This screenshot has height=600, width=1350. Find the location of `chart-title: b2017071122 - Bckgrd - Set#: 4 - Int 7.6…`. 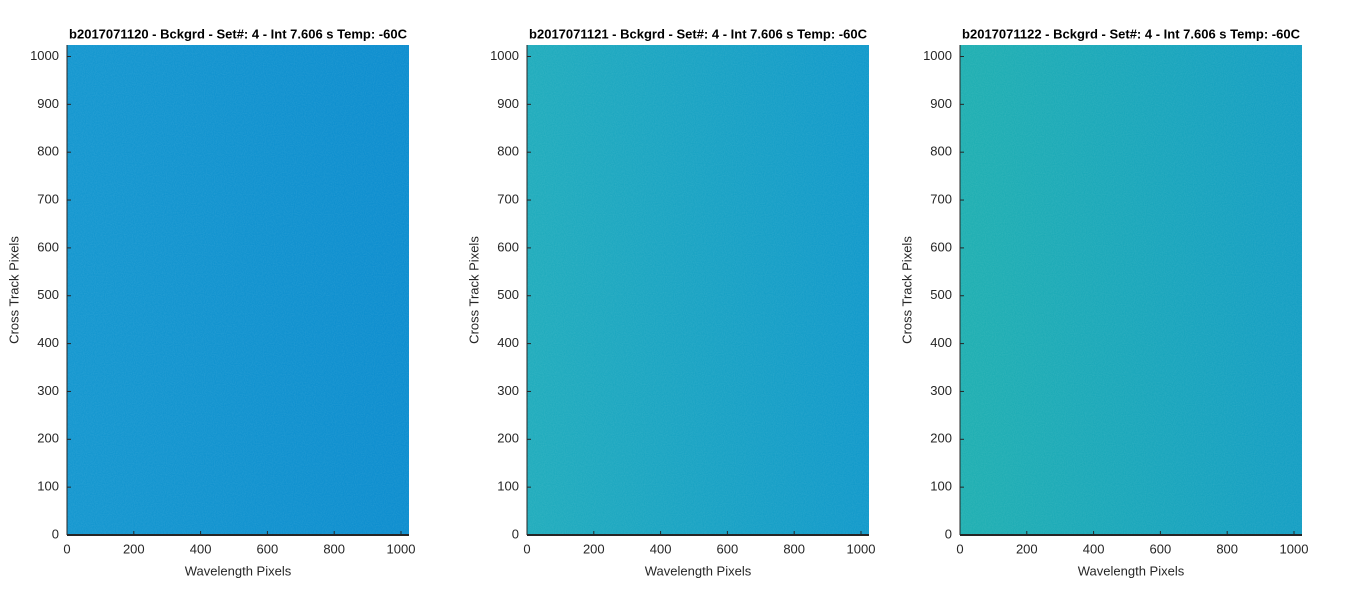

chart-title: b2017071122 - Bckgrd - Set#: 4 - Int 7.6… is located at coordinates (1131, 33).